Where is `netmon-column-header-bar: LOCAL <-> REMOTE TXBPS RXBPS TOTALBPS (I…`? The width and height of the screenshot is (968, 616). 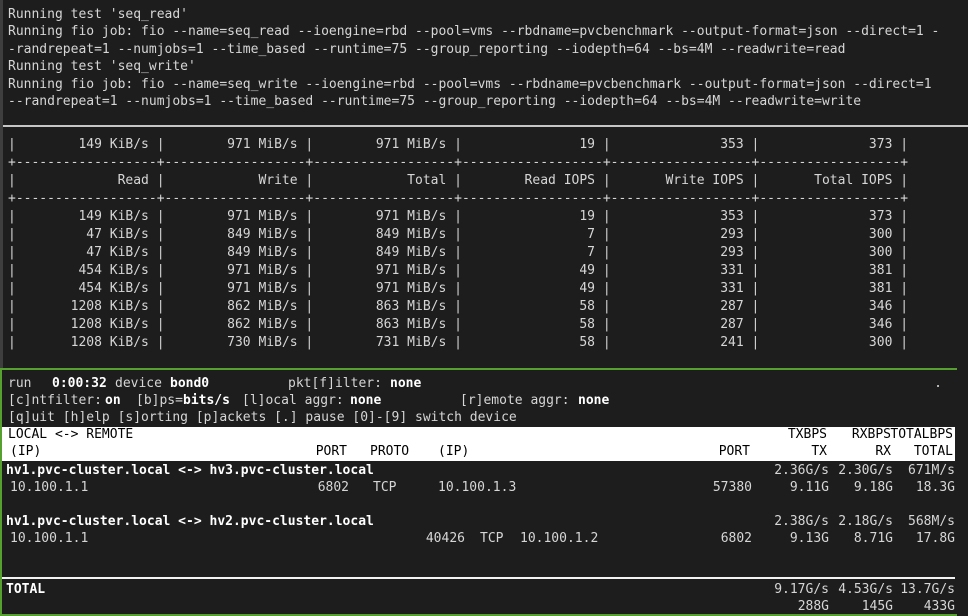 netmon-column-header-bar: LOCAL <-> REMOTE TXBPS RXBPS TOTALBPS (I… is located at coordinates (478, 444).